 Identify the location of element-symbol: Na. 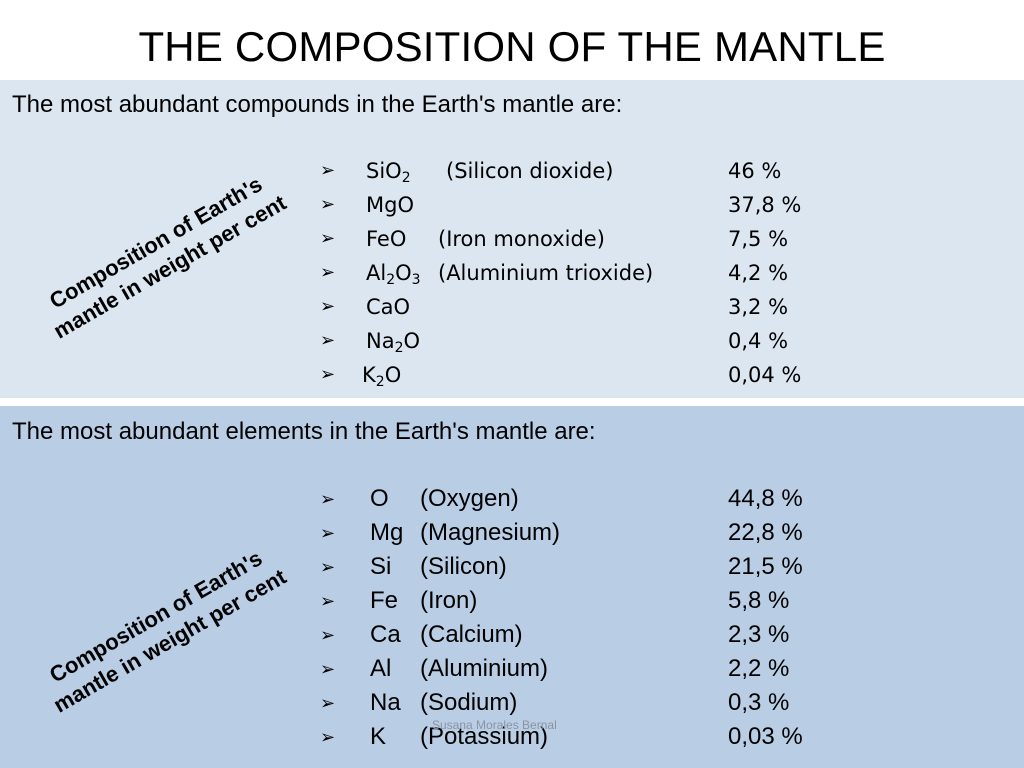
(385, 702).